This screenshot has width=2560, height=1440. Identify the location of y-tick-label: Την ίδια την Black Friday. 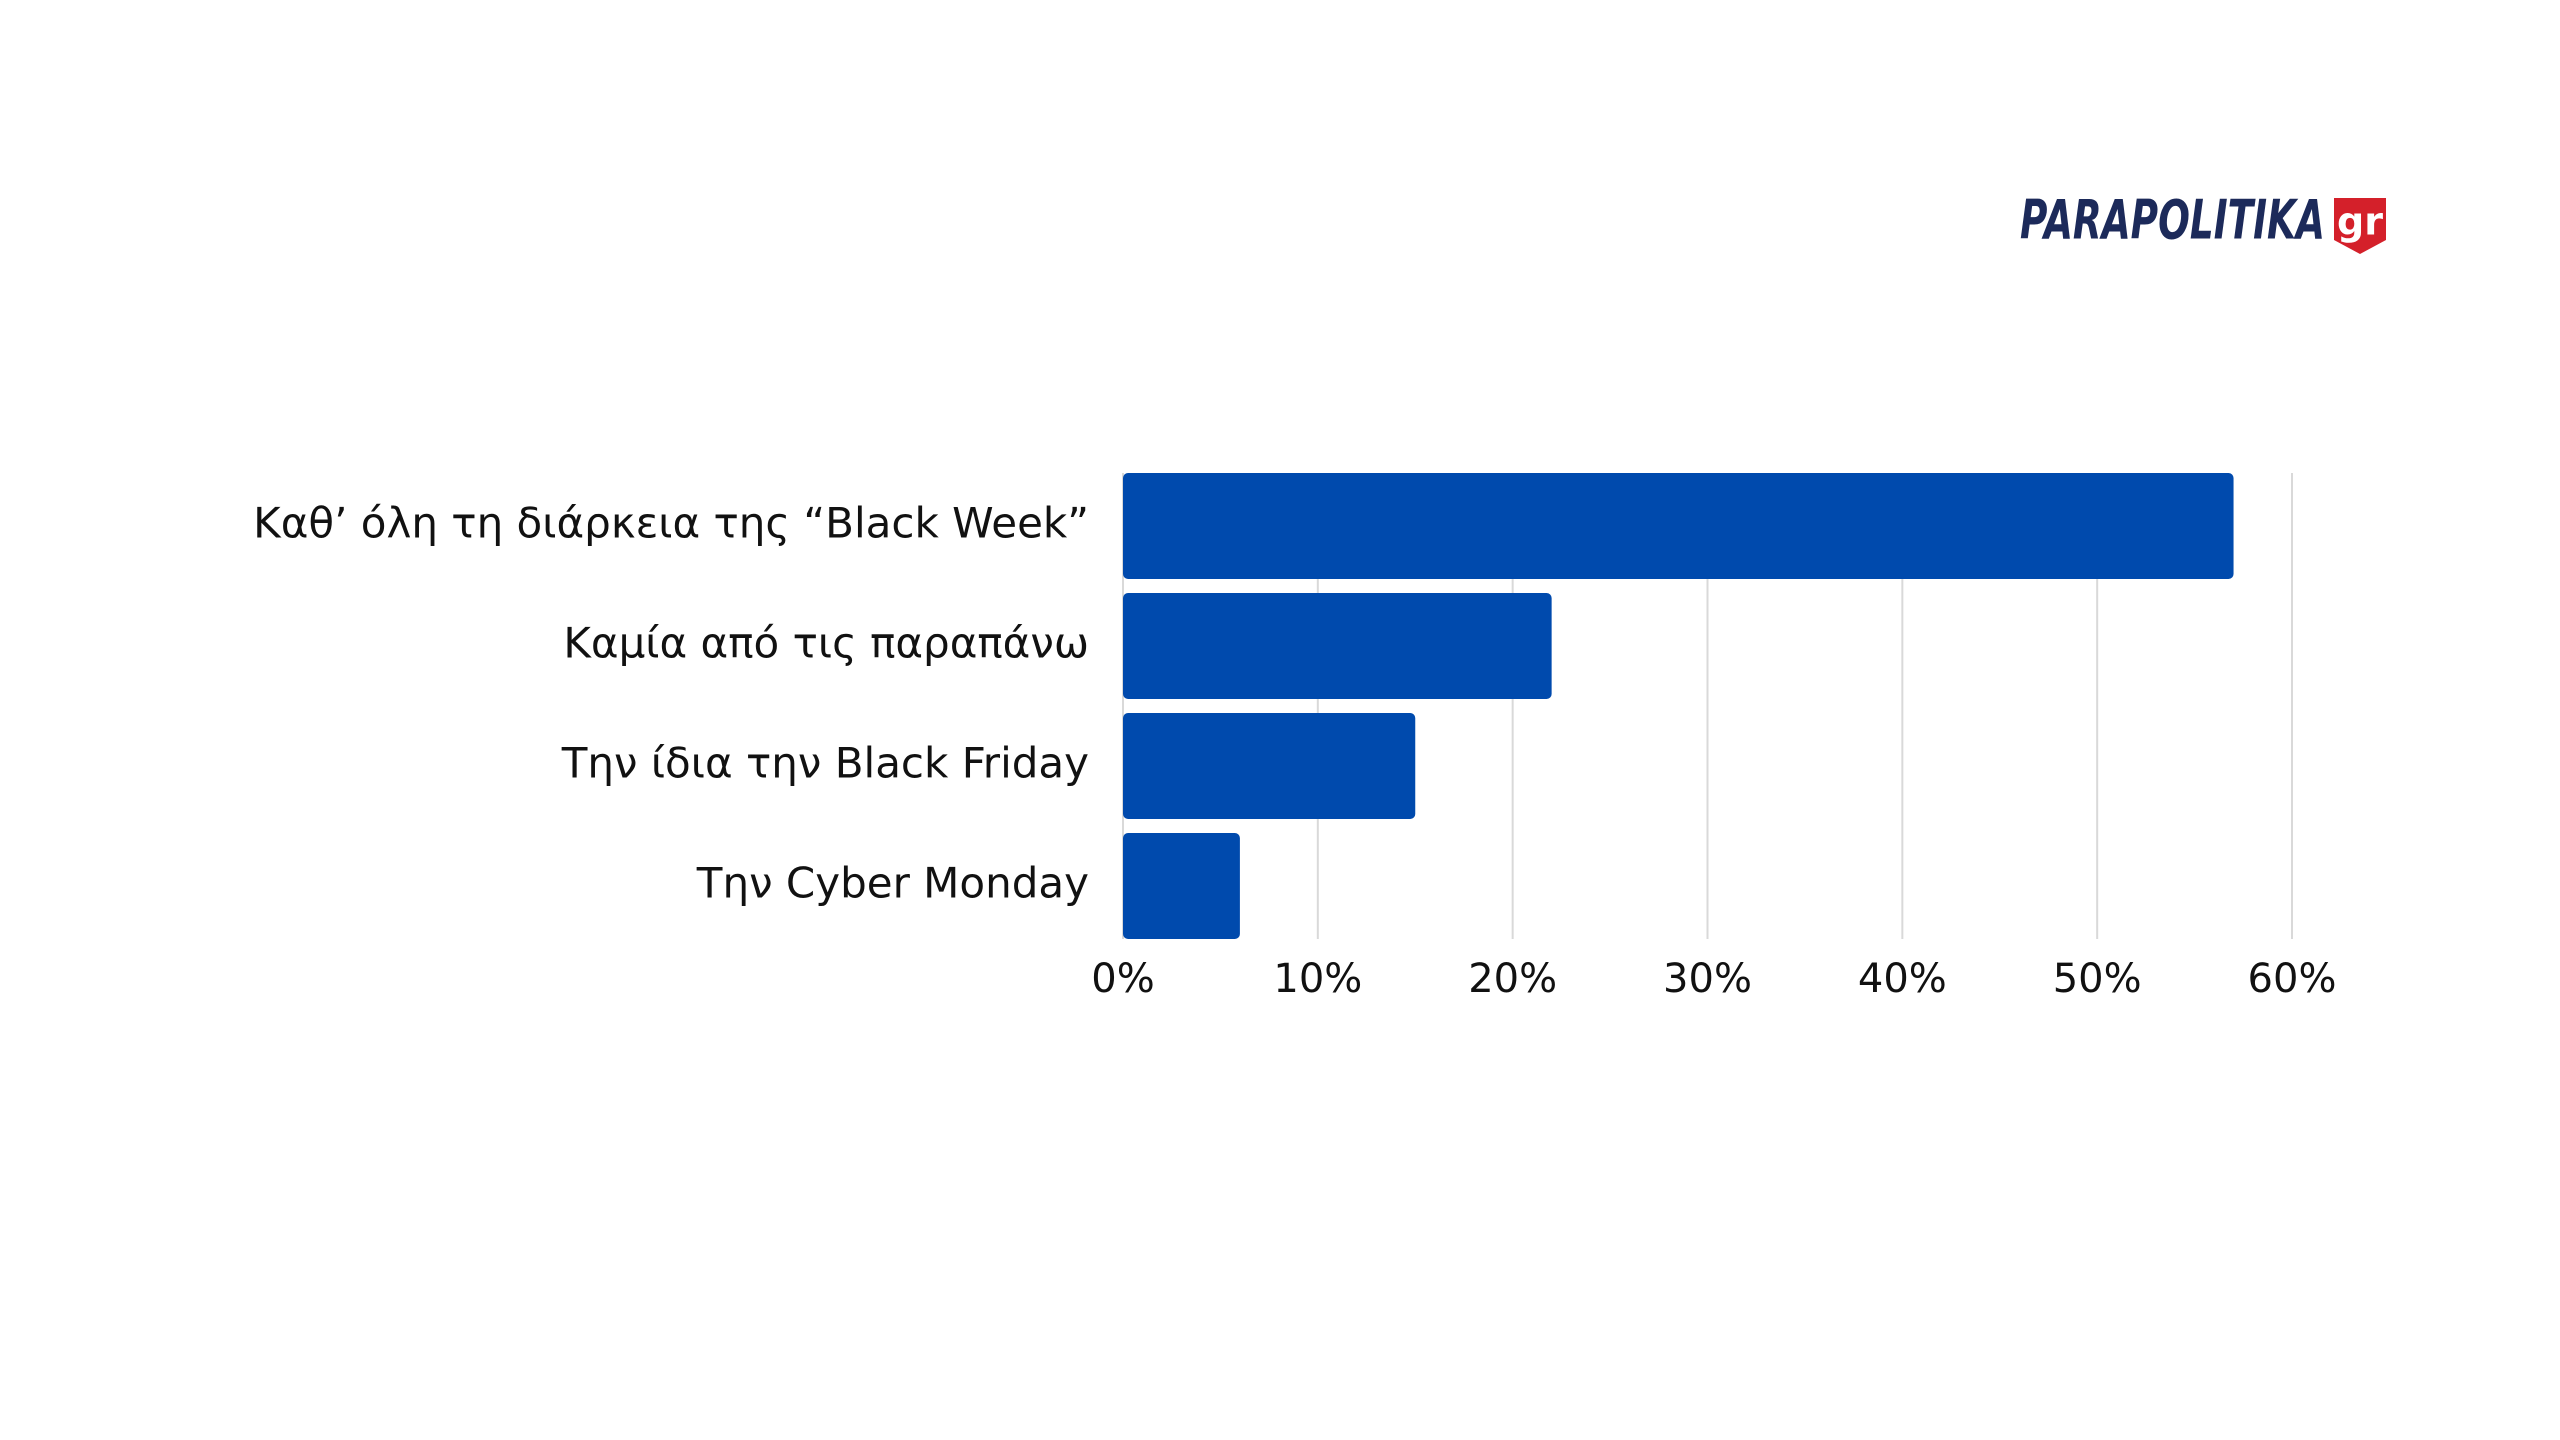
(825, 763).